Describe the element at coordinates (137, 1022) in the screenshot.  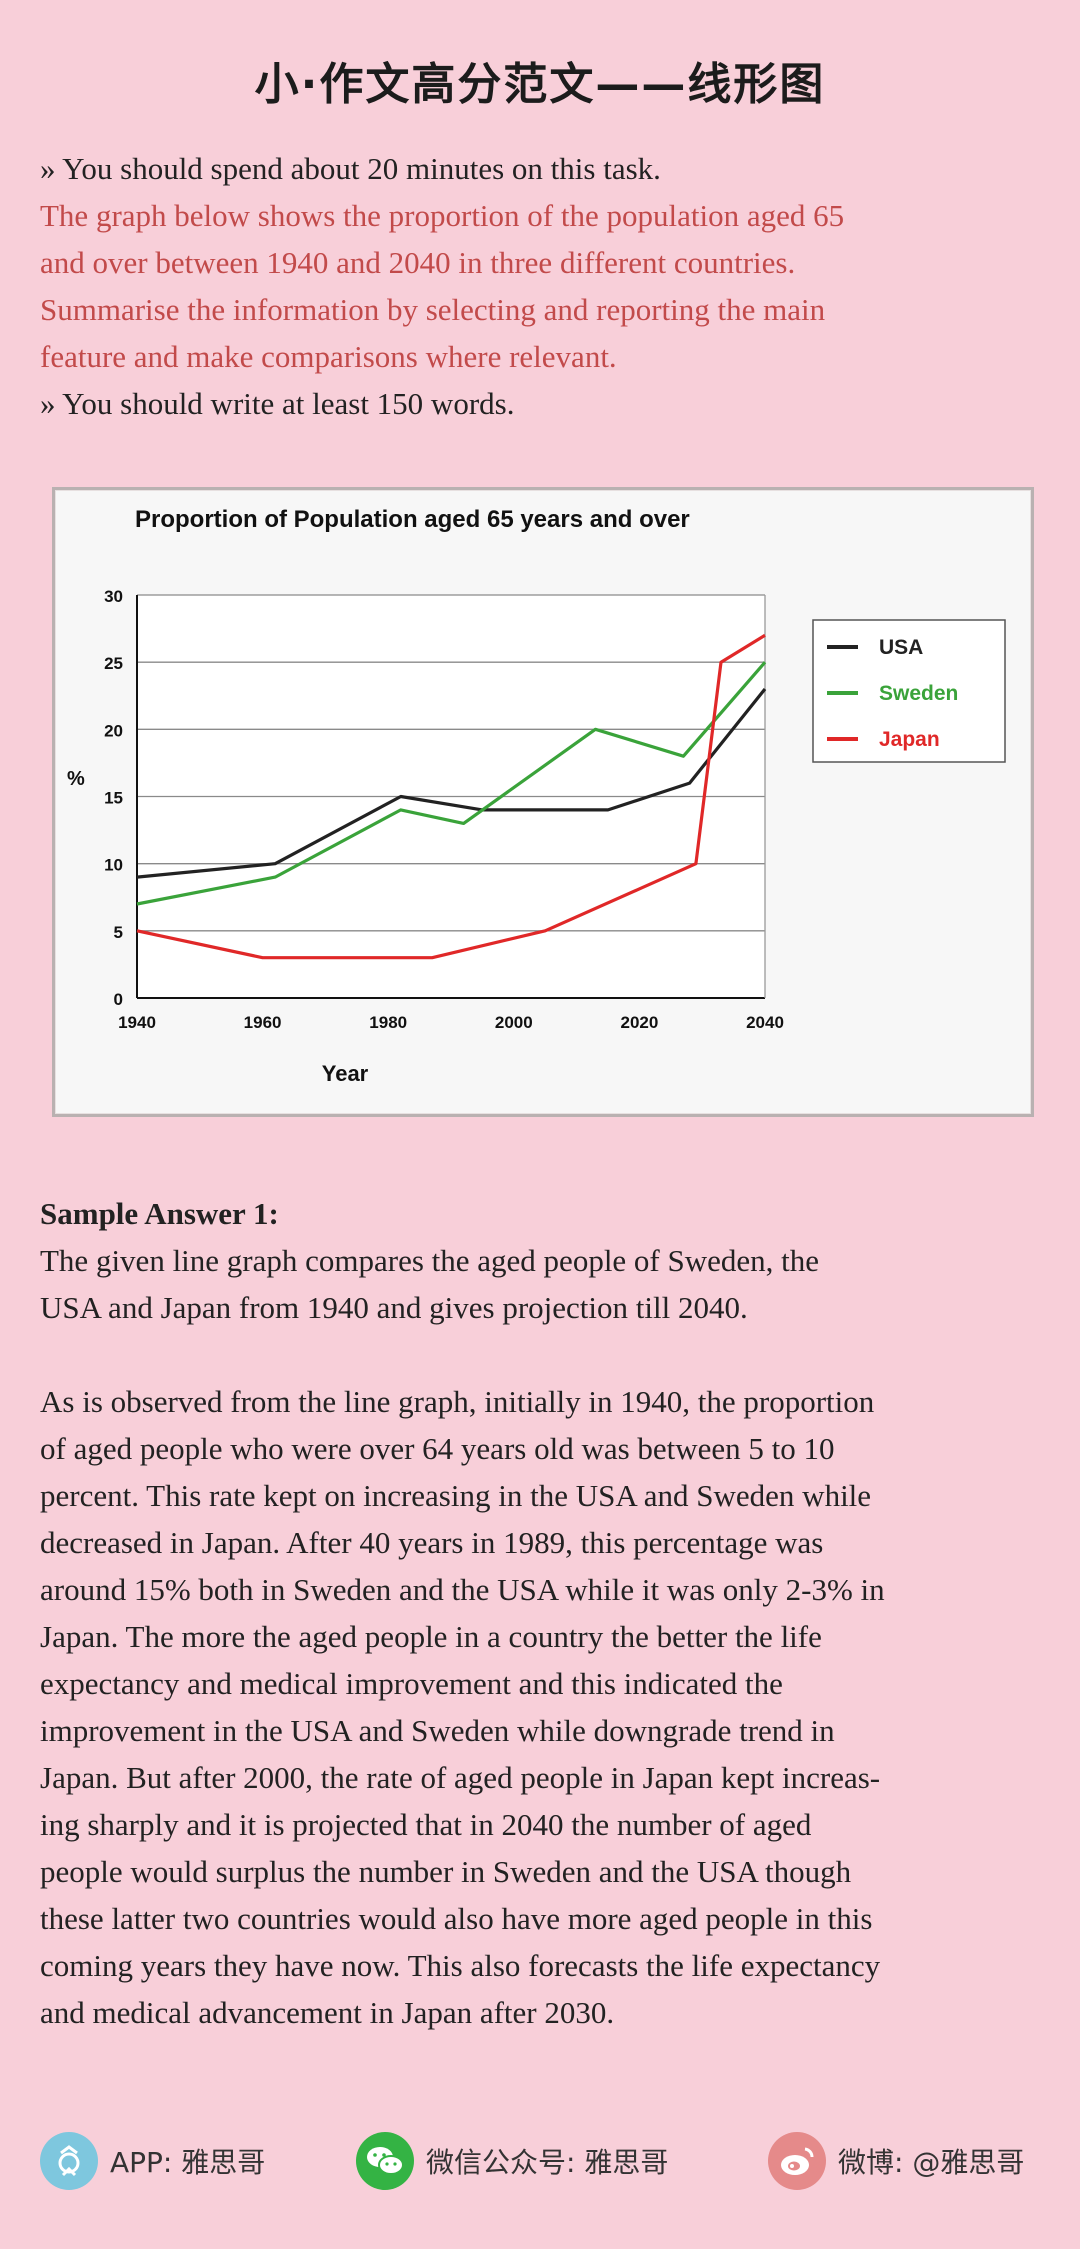
I see `x-tick-label: 1940` at that location.